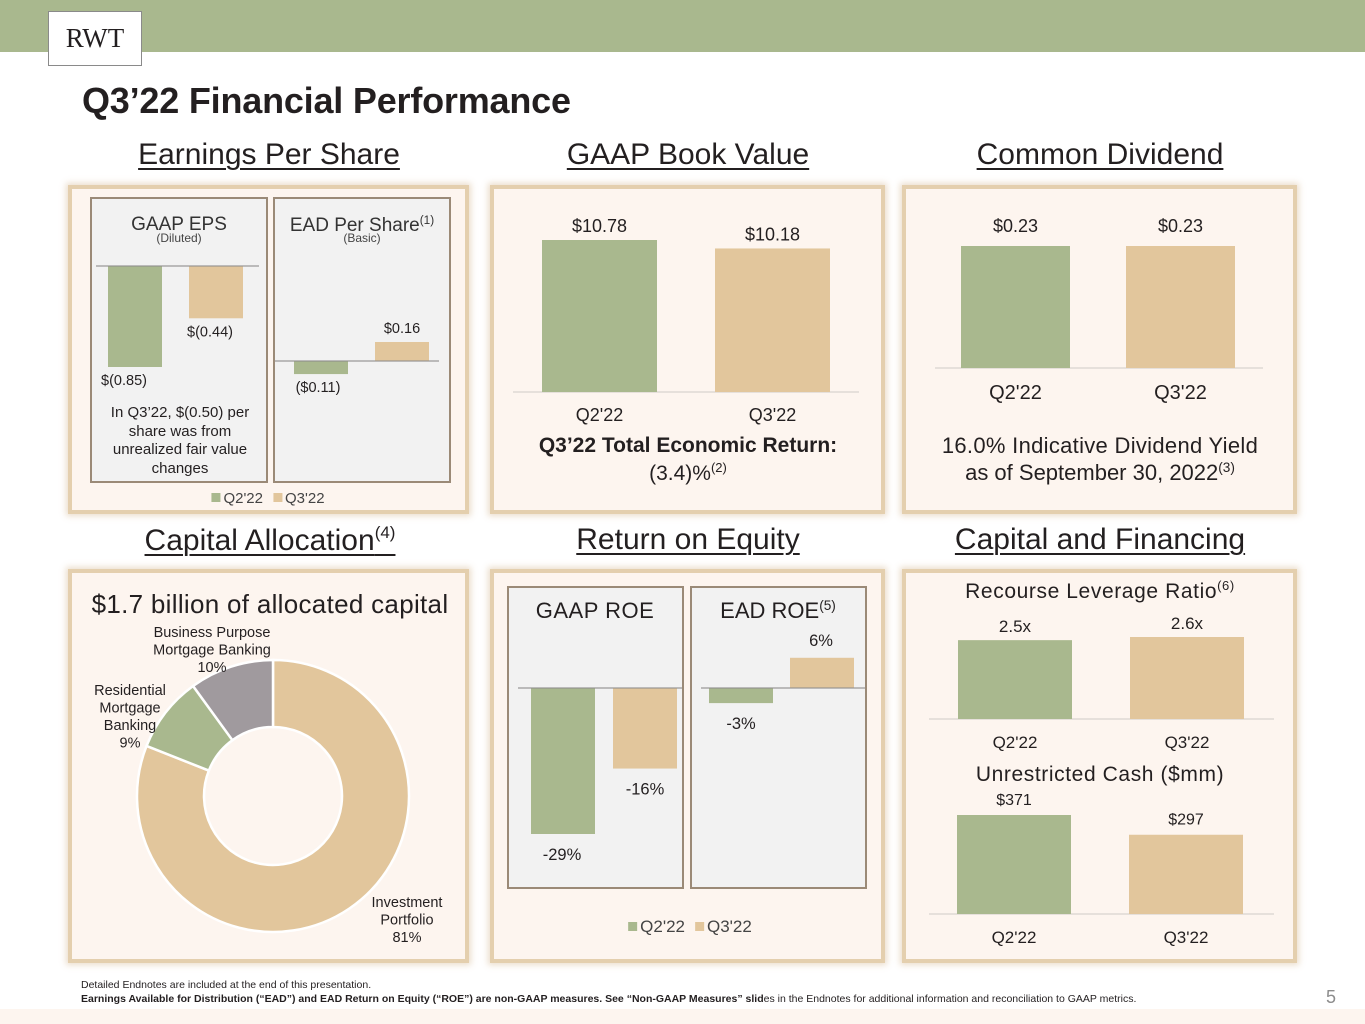 The image size is (1365, 1024). I want to click on roe-chart: -29% -16% -3% 6%, so click(691, 748).